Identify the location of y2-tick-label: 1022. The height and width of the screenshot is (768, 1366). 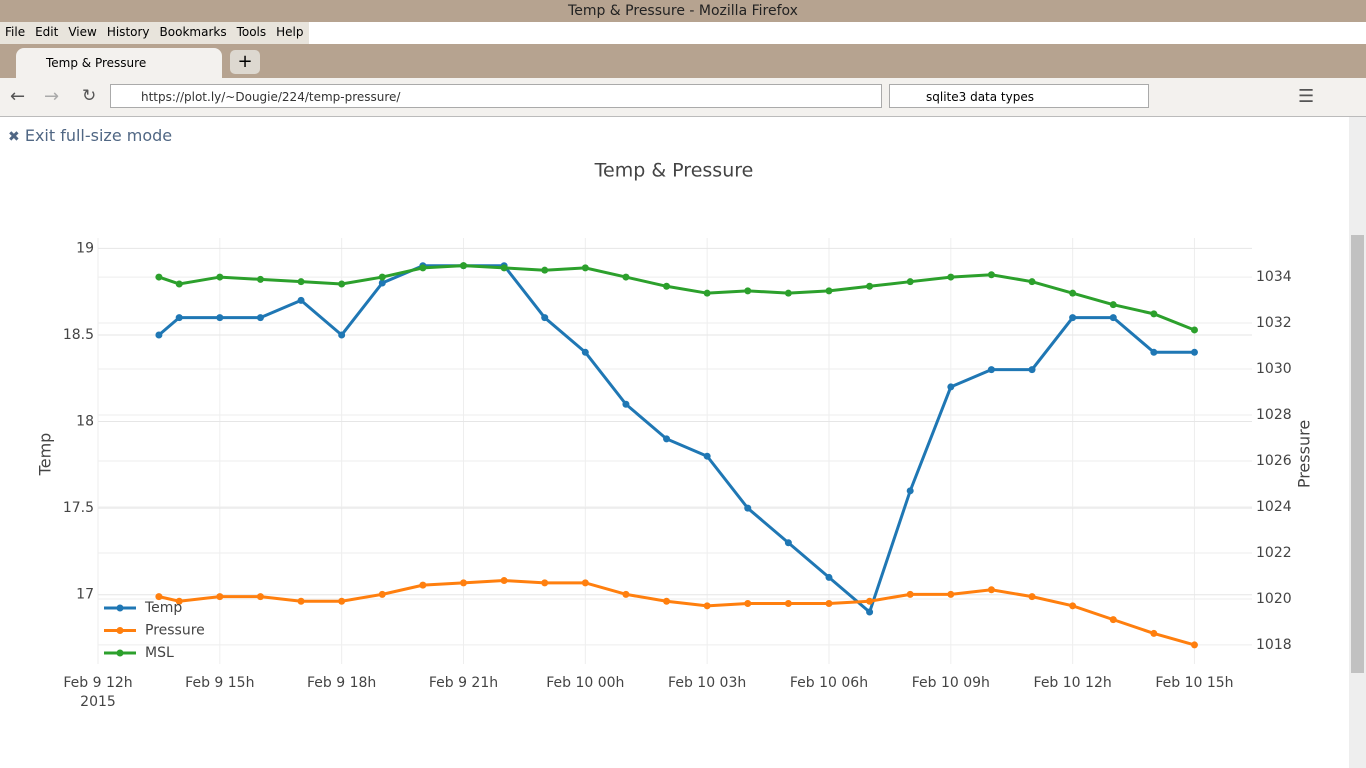
(1274, 553).